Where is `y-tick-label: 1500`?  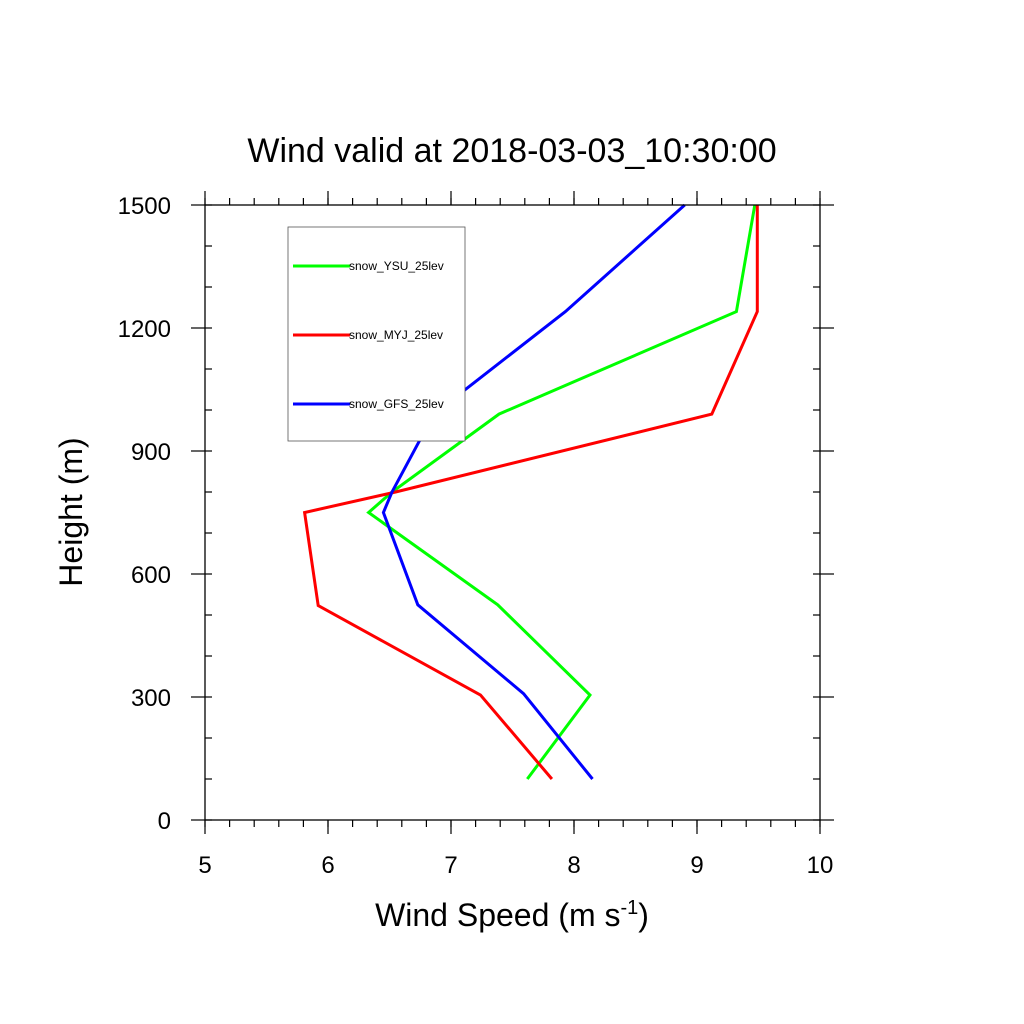
y-tick-label: 1500 is located at coordinates (144, 206).